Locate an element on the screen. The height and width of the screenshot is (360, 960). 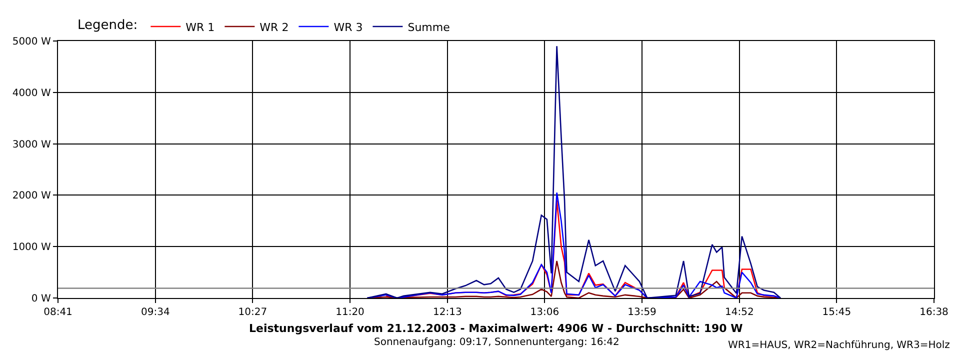
y-tick-label: 1000 W is located at coordinates (31, 248).